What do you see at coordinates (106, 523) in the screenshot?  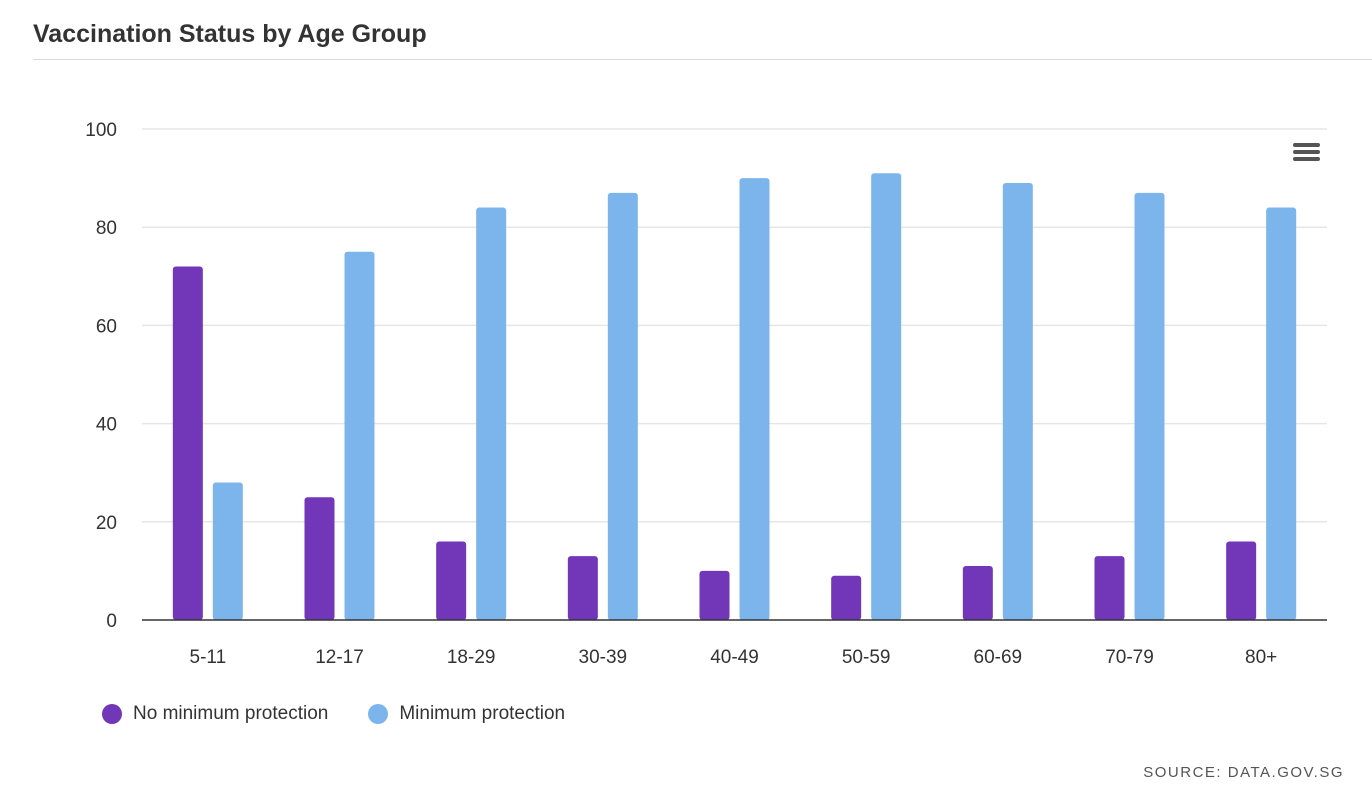 I see `y-tick-label: 20` at bounding box center [106, 523].